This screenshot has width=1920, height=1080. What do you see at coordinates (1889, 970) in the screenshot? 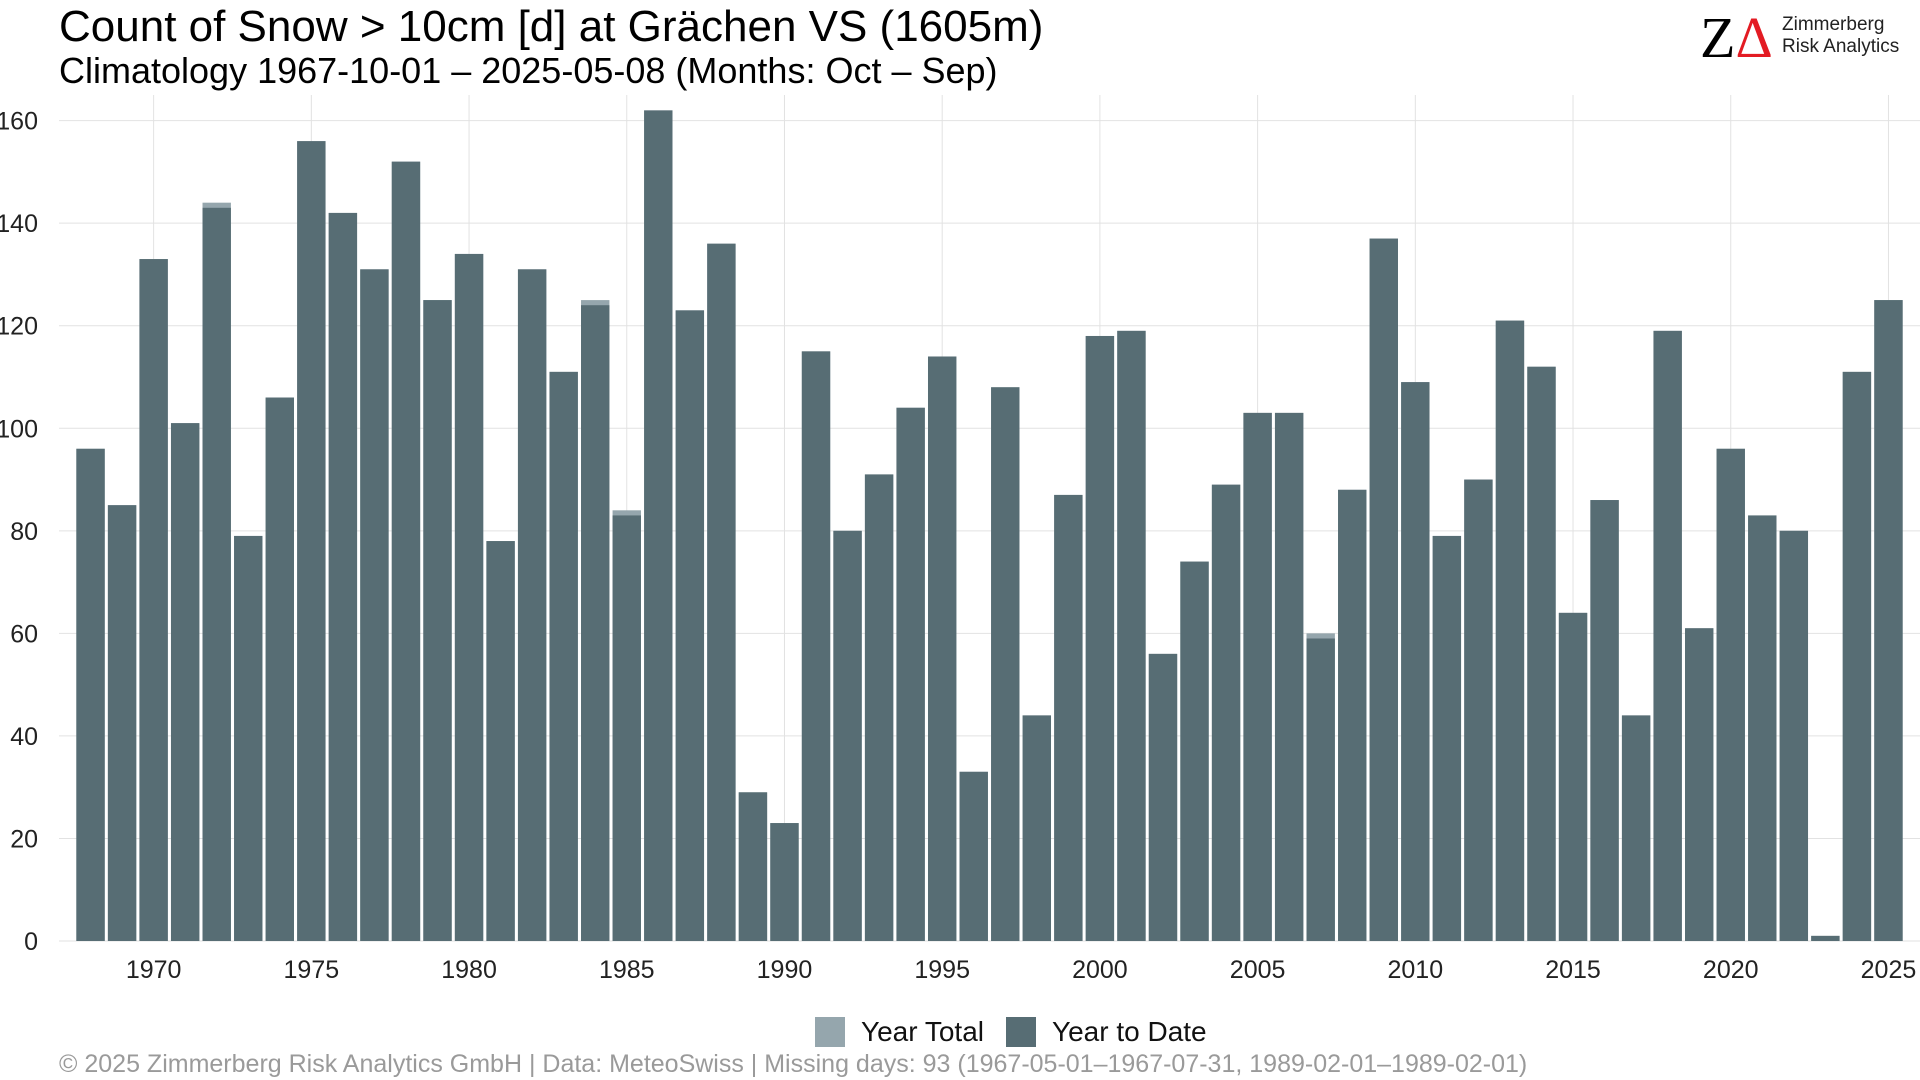
I see `x-tick-label: 2025` at bounding box center [1889, 970].